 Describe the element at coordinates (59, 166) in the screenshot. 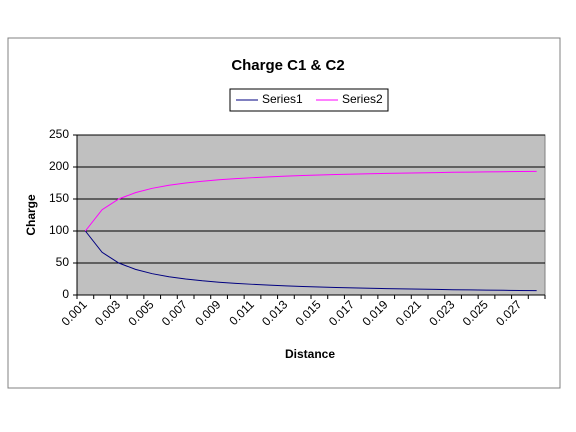

I see `y-tick-label: 200` at that location.